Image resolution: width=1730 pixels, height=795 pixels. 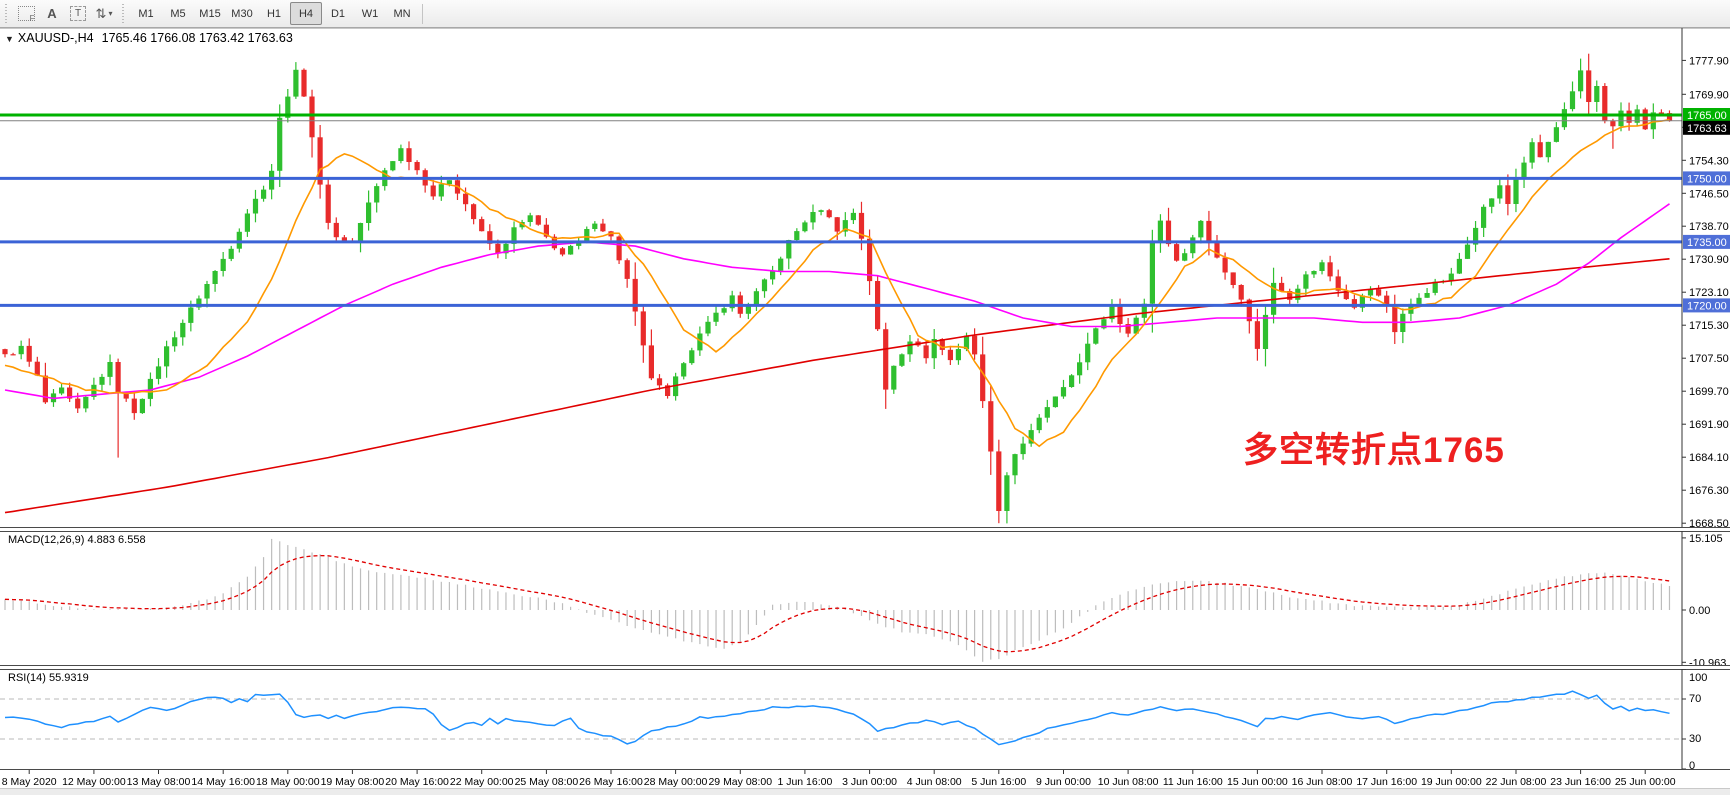 I want to click on price-tick-label: 1684.10, so click(x=1709, y=458).